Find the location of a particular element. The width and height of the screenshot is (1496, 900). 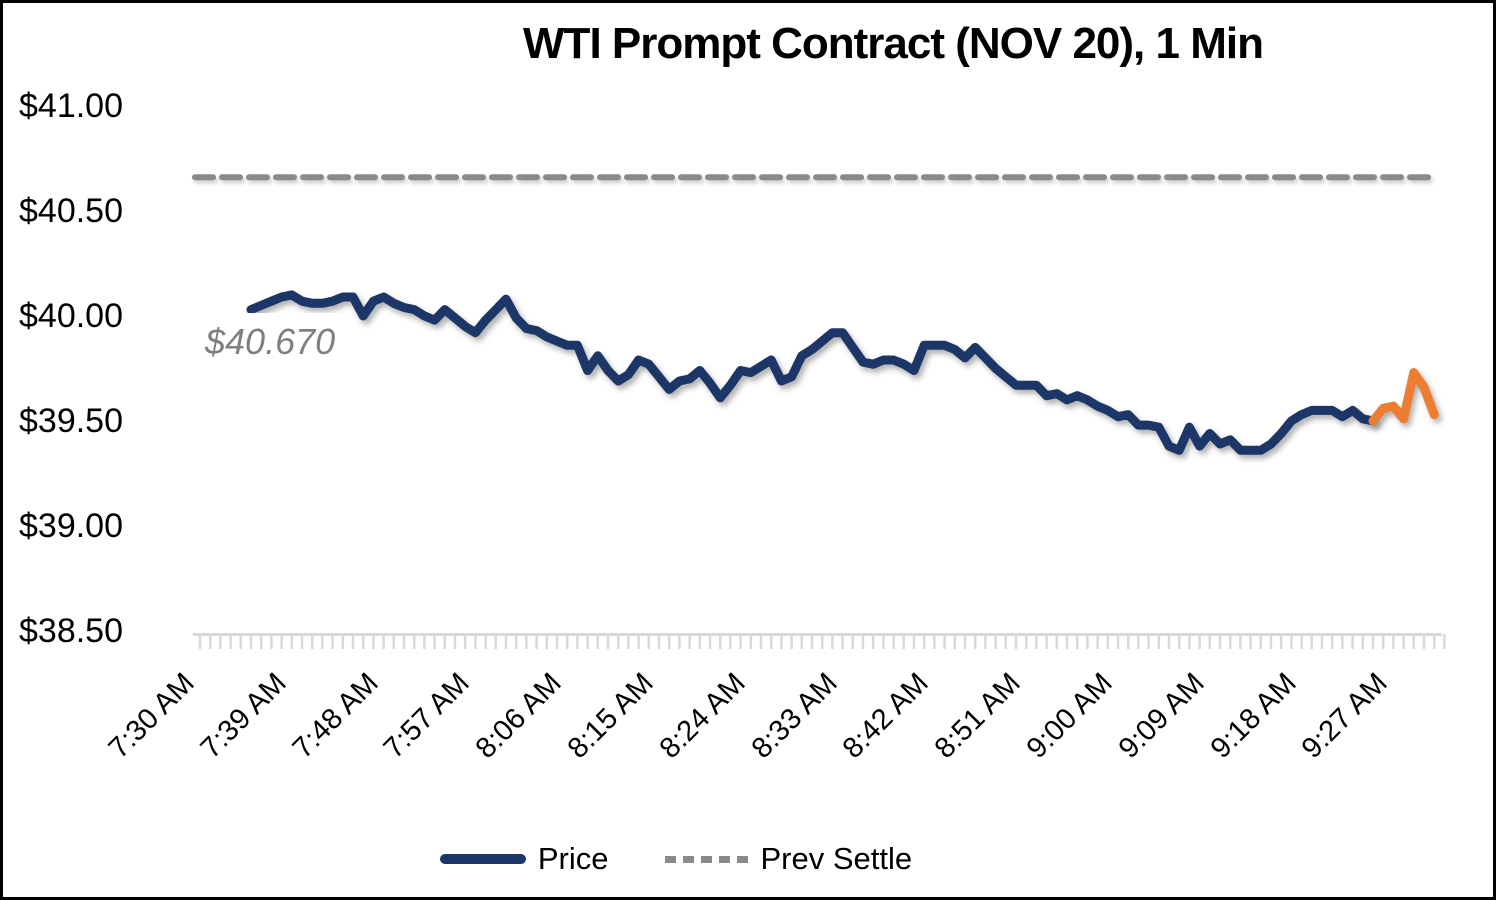

y-axis-label: $40.00 is located at coordinates (71, 315).